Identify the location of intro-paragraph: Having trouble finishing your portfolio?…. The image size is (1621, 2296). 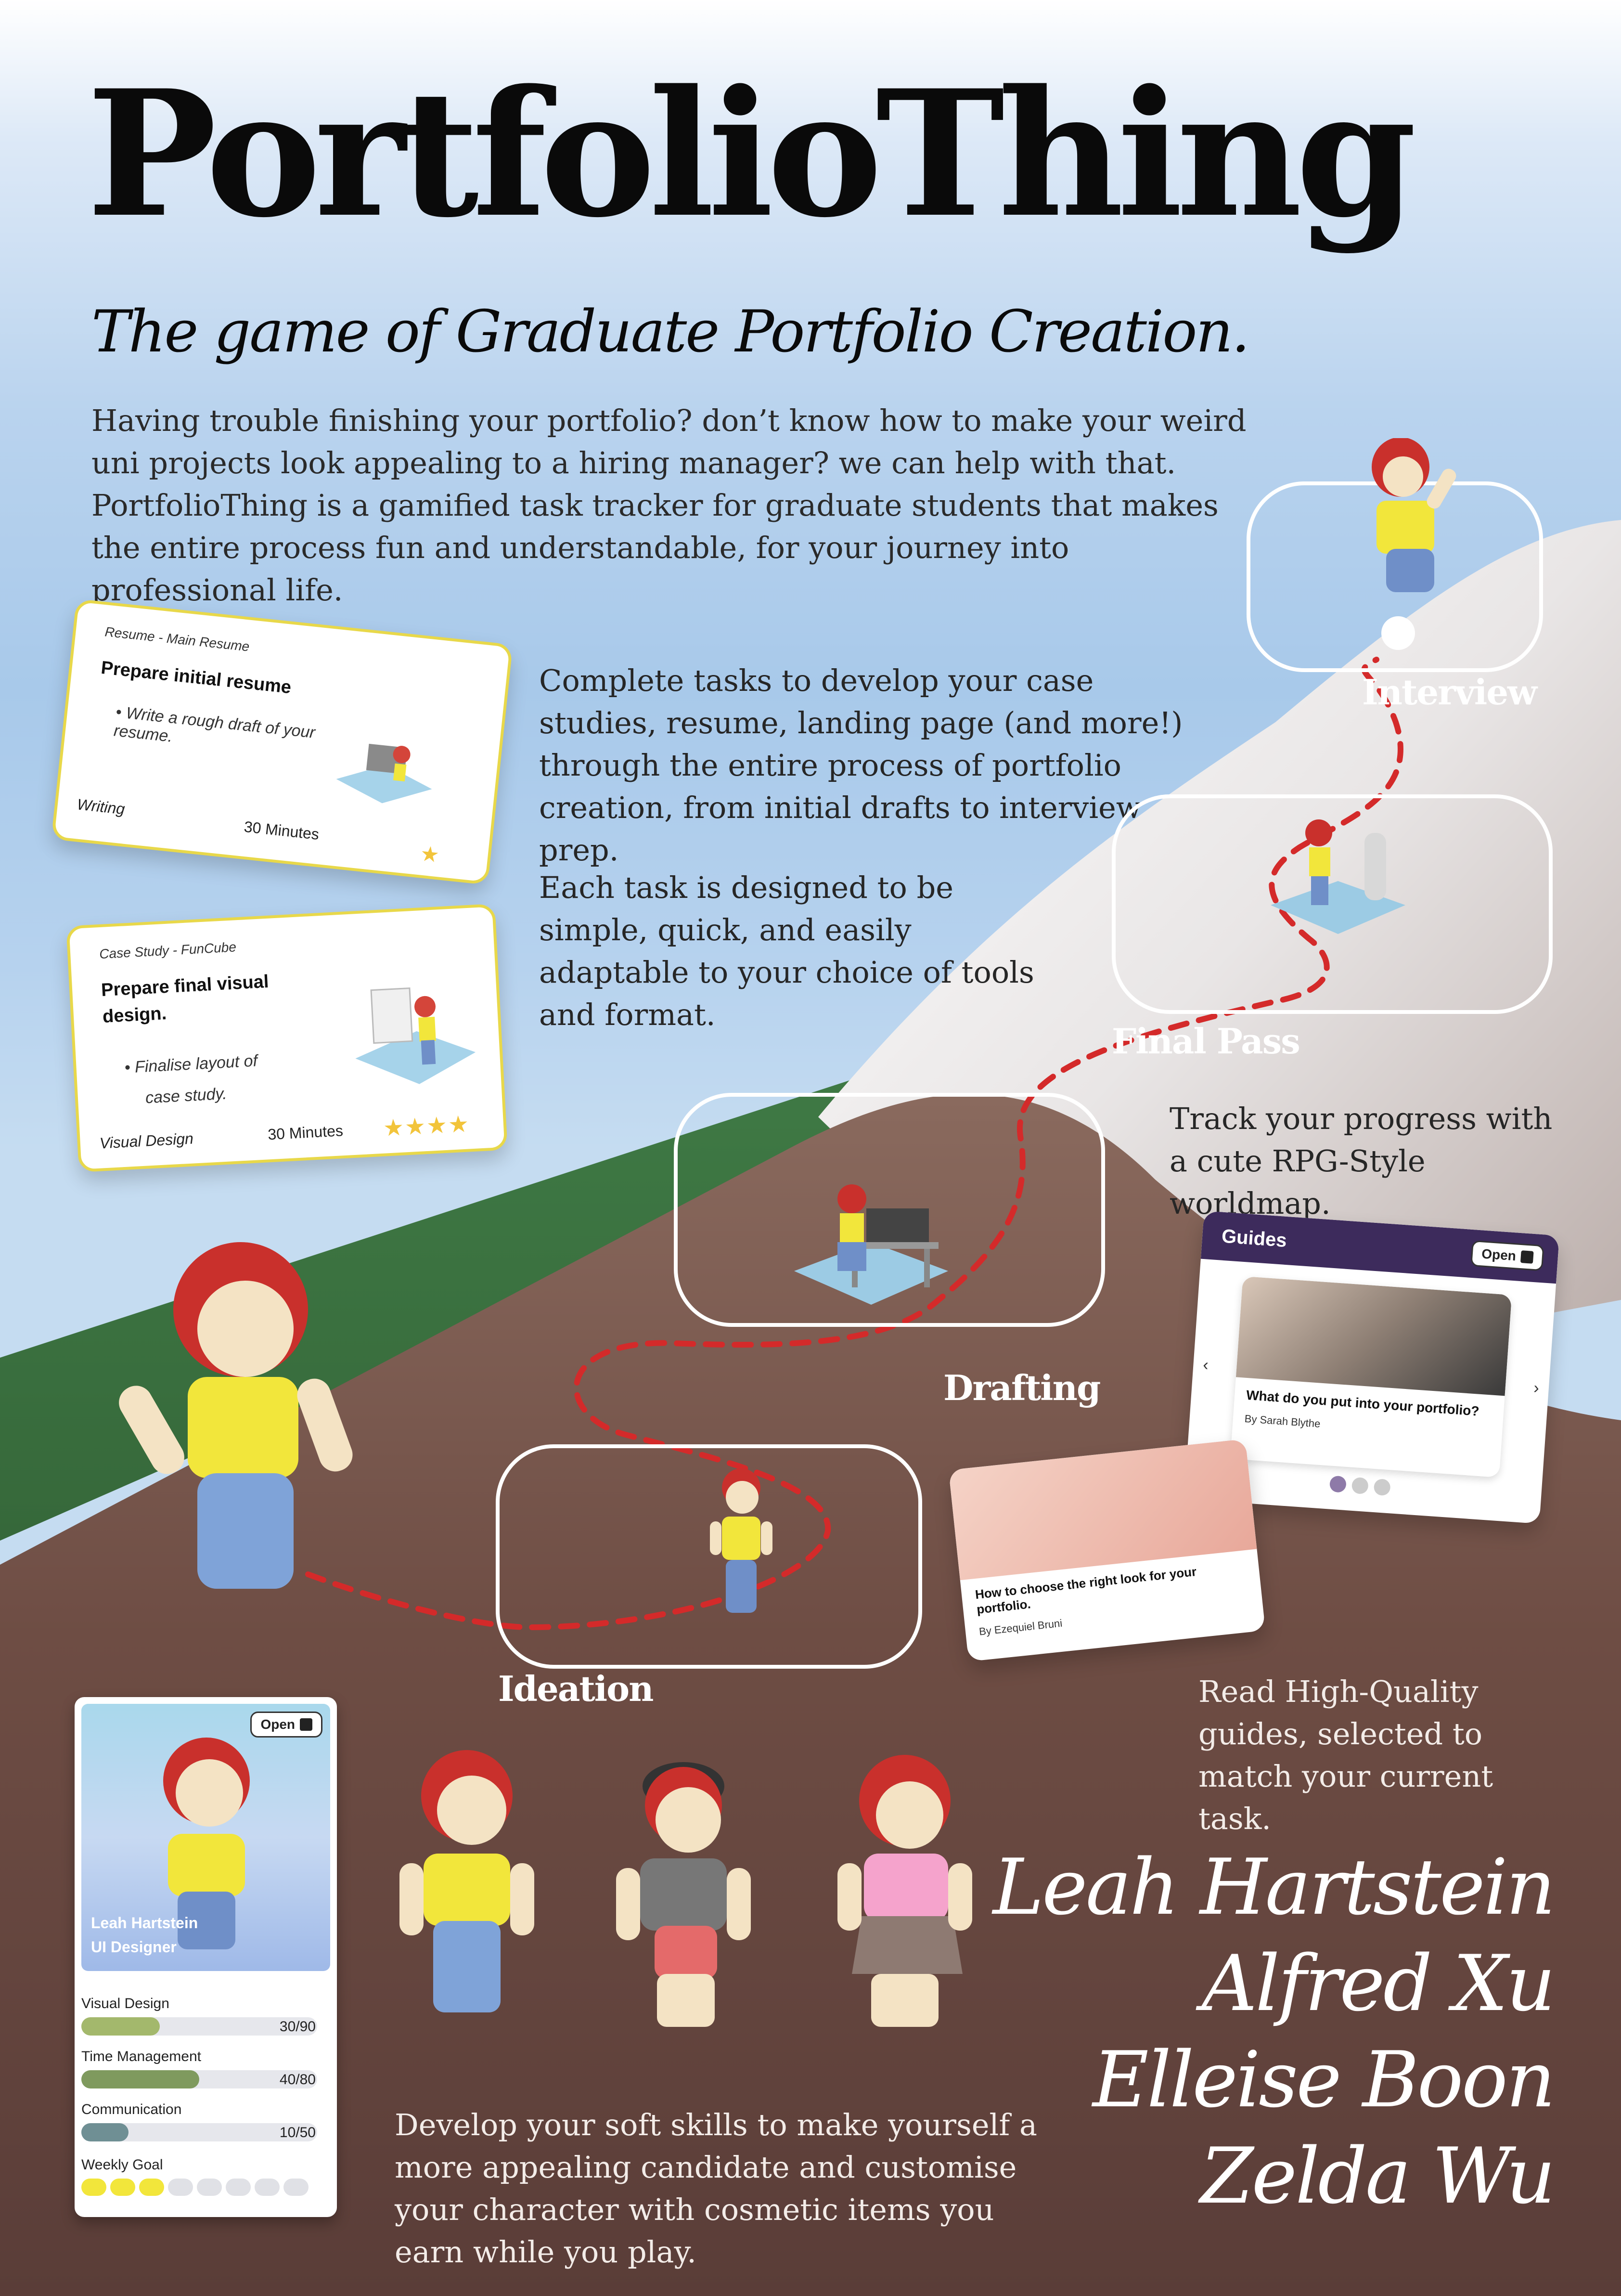
(669, 506).